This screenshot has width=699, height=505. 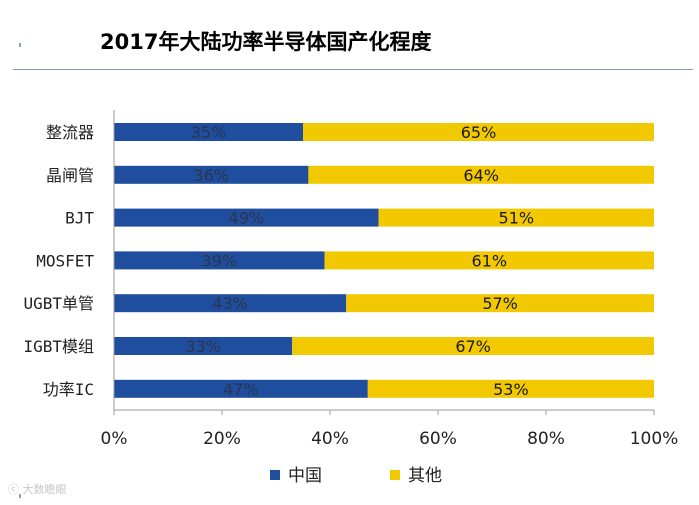 What do you see at coordinates (395, 475) in the screenshot?
I see `legend-swatch-other` at bounding box center [395, 475].